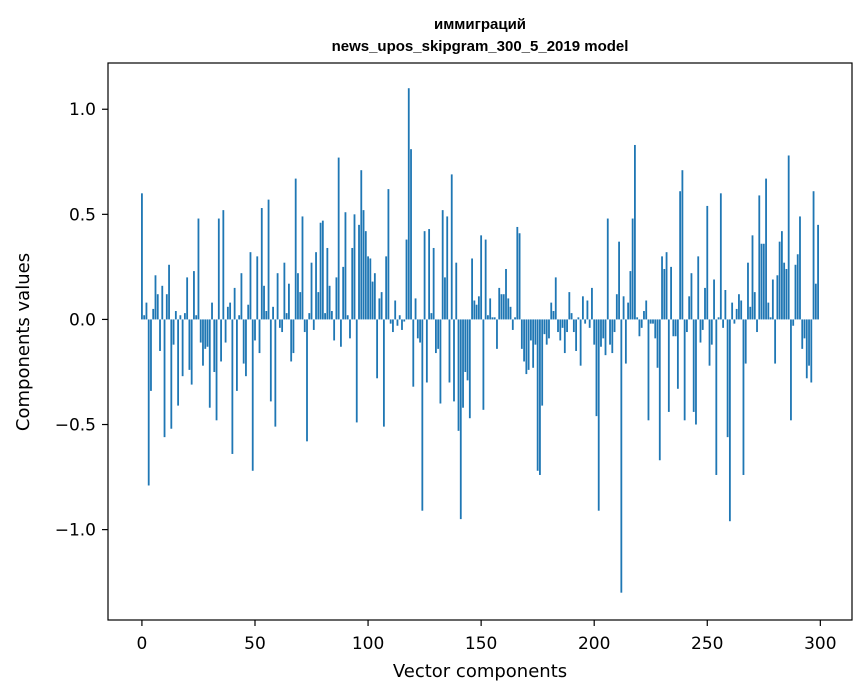 The height and width of the screenshot is (696, 867). Describe the element at coordinates (594, 644) in the screenshot. I see `x-tick-label: 200` at that location.